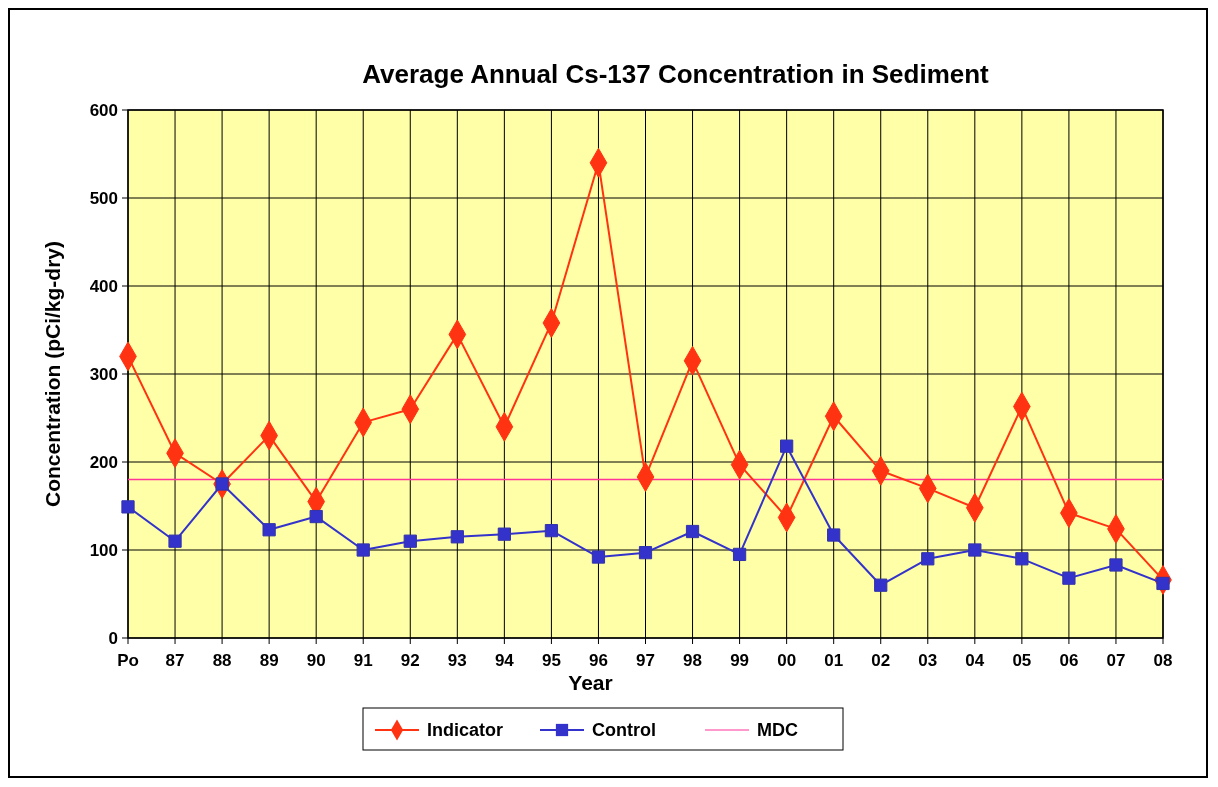  I want to click on x-tick-label: 08, so click(1163, 660).